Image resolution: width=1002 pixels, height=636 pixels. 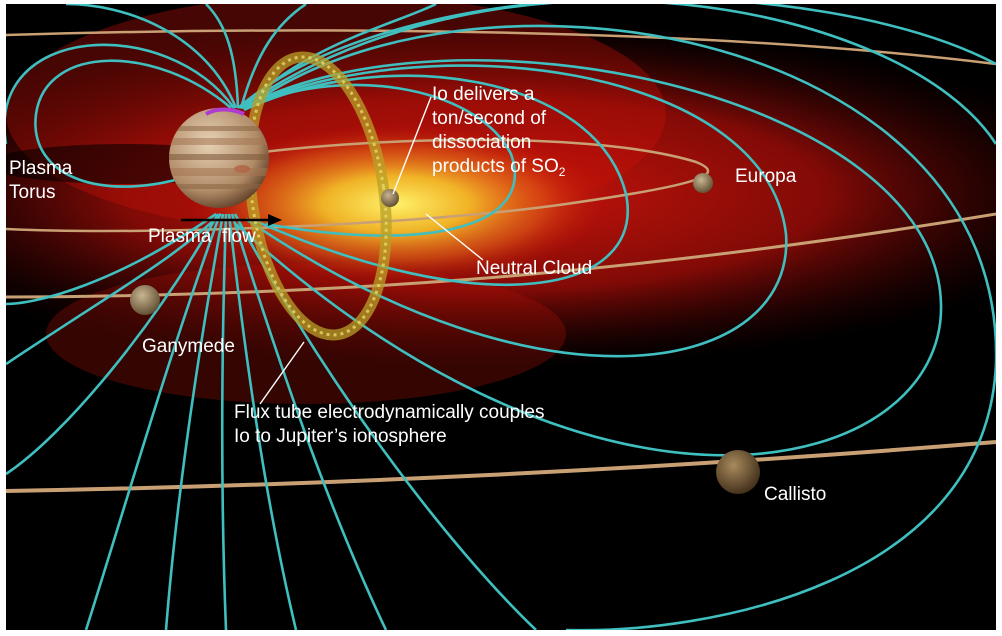 I want to click on plasma-torus-label: Plasma Torus, so click(x=40, y=181).